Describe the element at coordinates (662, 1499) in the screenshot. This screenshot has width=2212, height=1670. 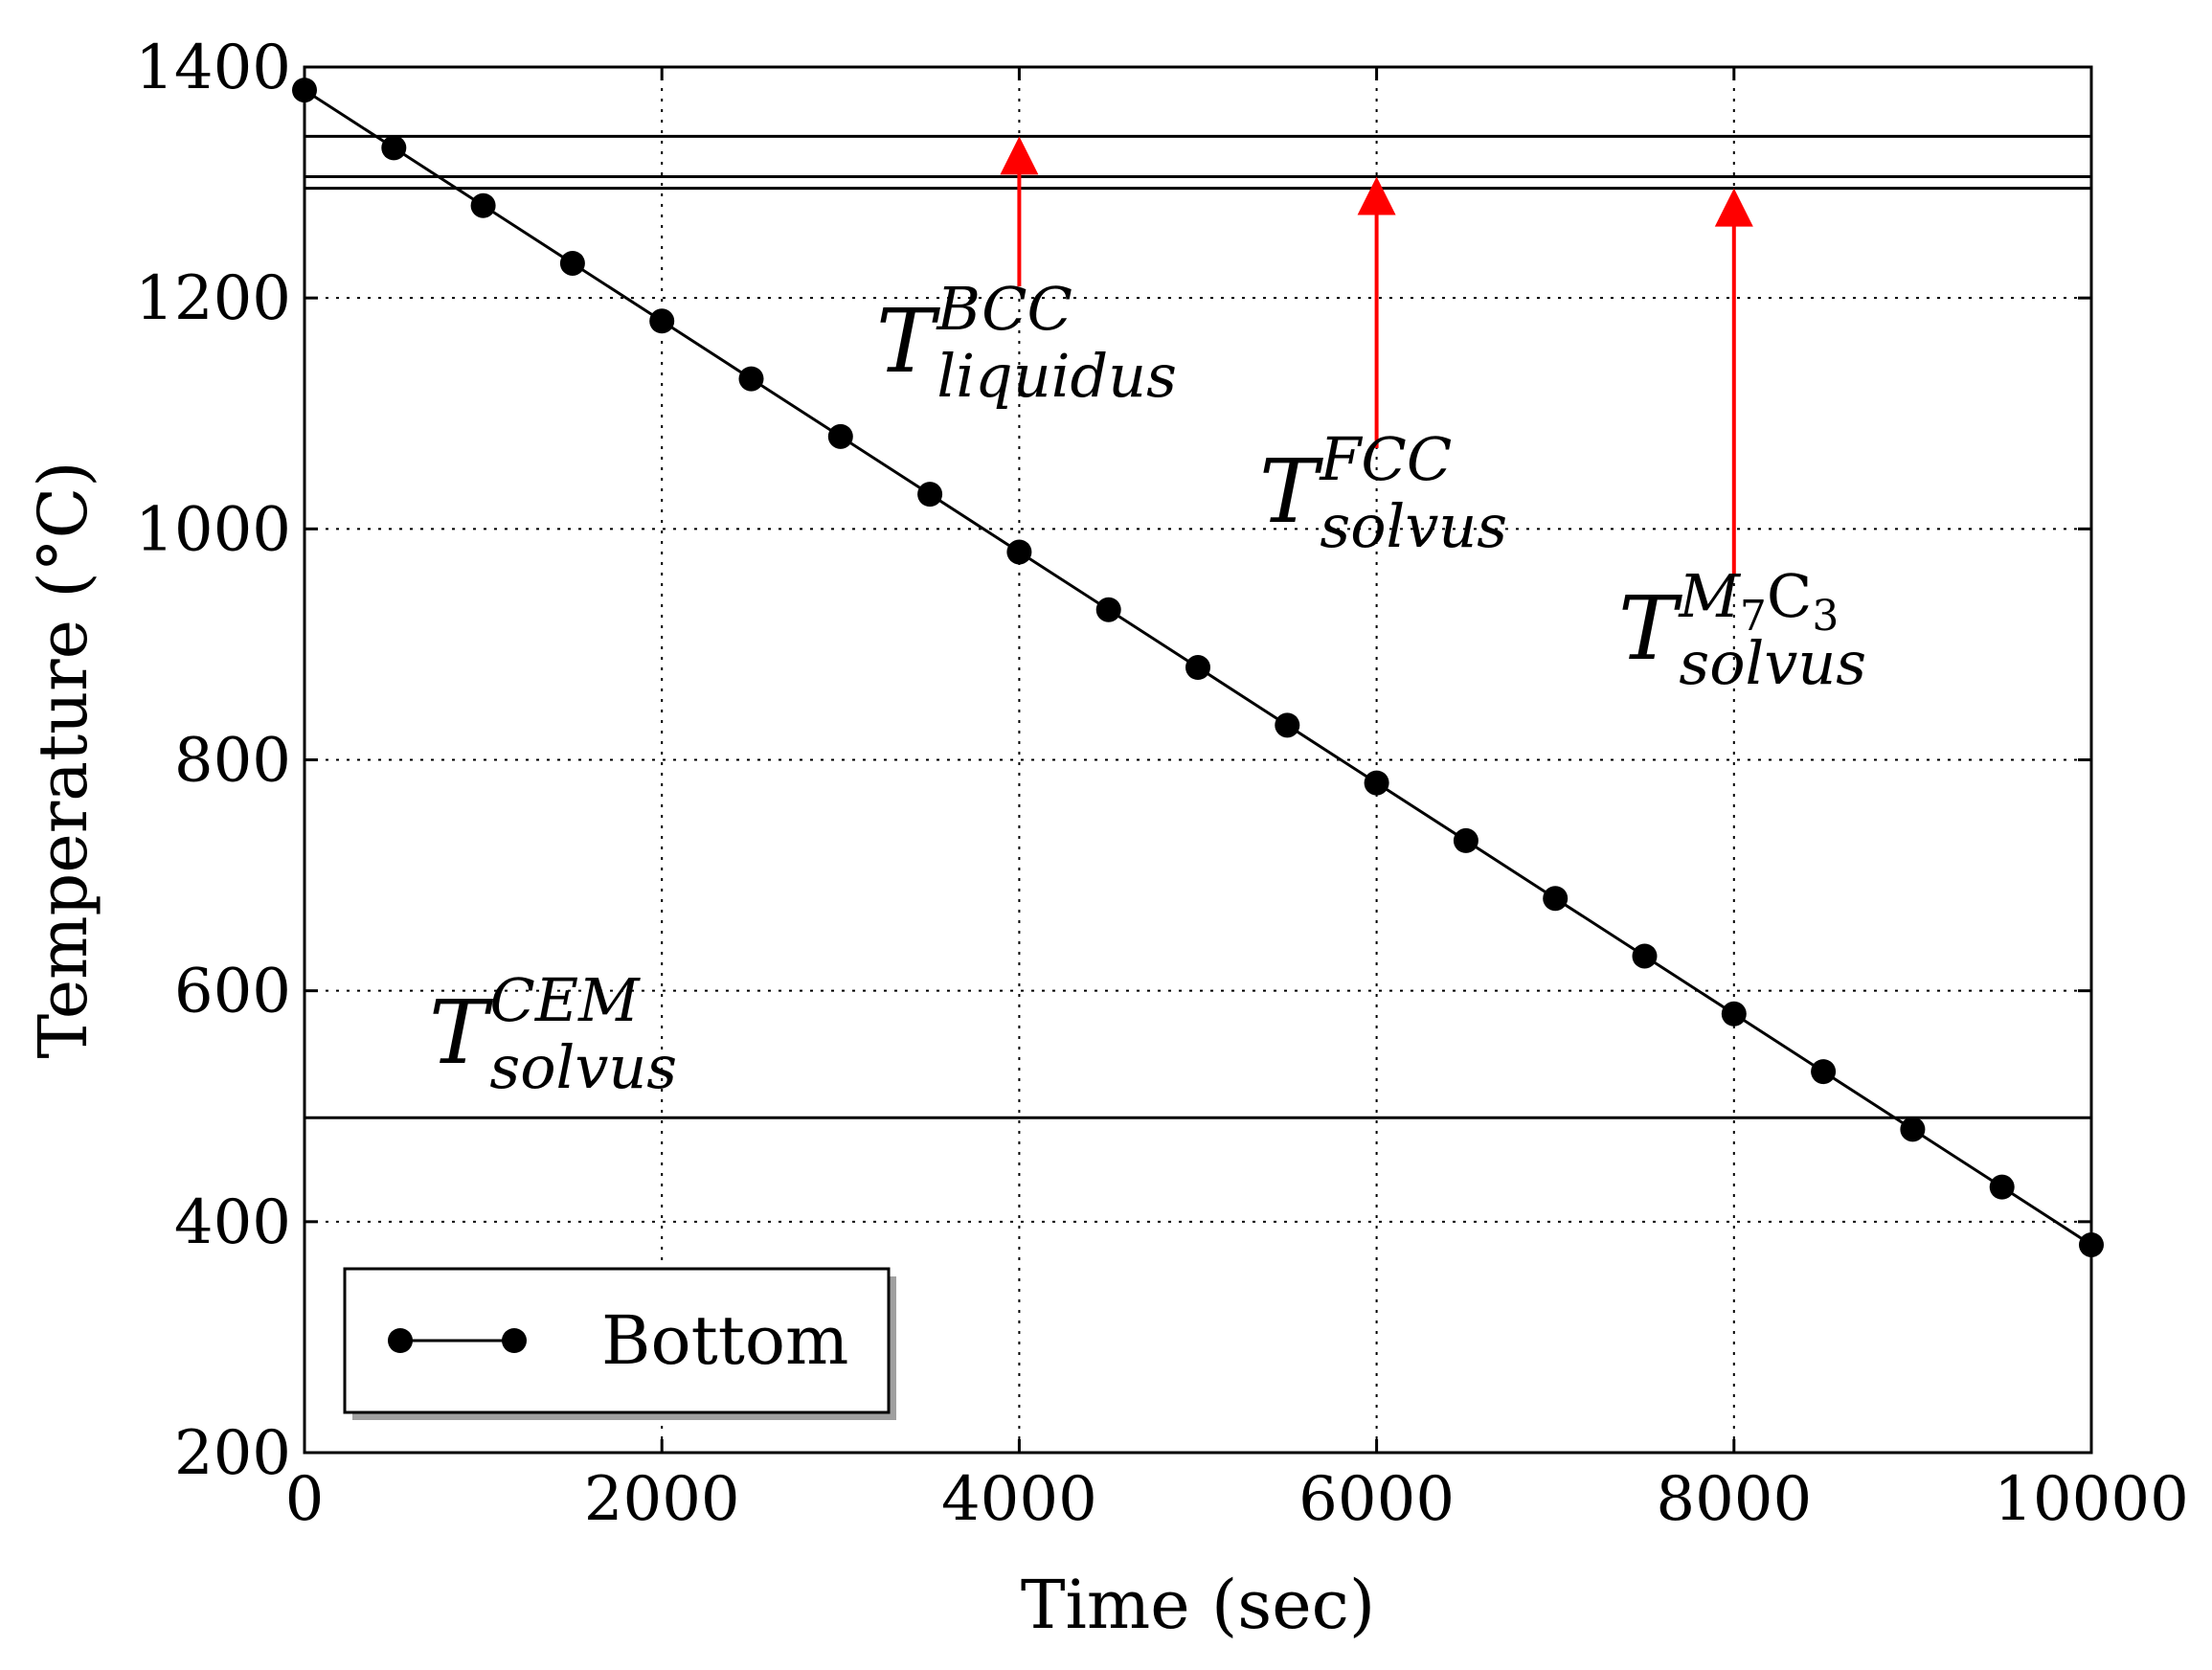
I see `x-tick-label: 2000` at that location.